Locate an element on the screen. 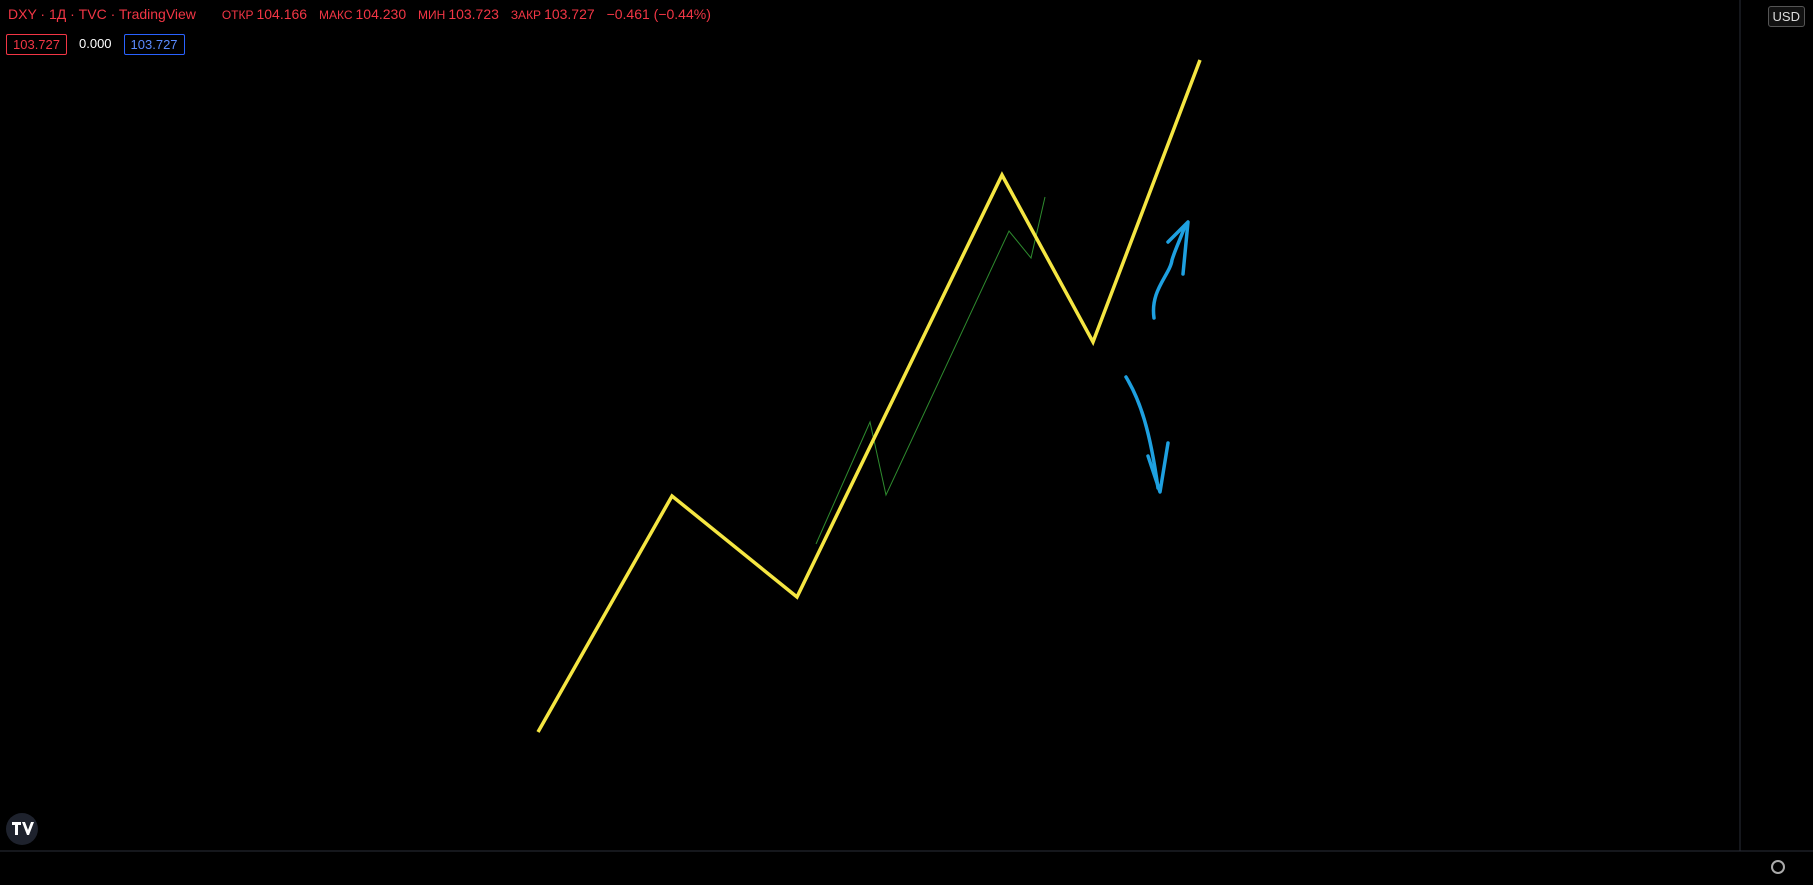  arrow-up-head is located at coordinates (1178, 248).